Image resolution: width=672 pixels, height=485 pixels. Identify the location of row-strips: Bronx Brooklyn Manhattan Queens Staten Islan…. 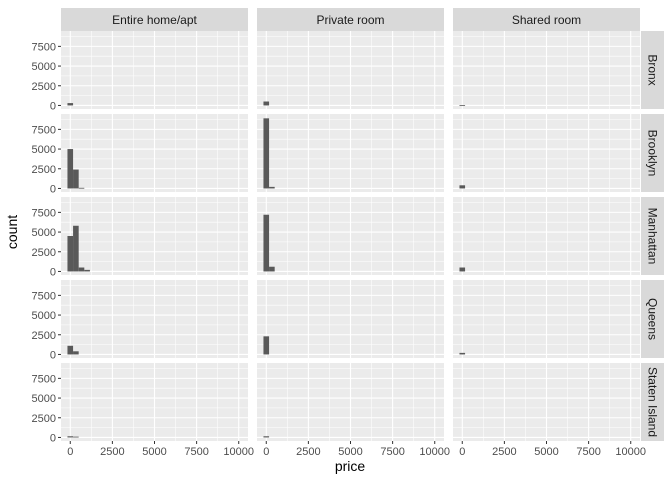
(652, 236).